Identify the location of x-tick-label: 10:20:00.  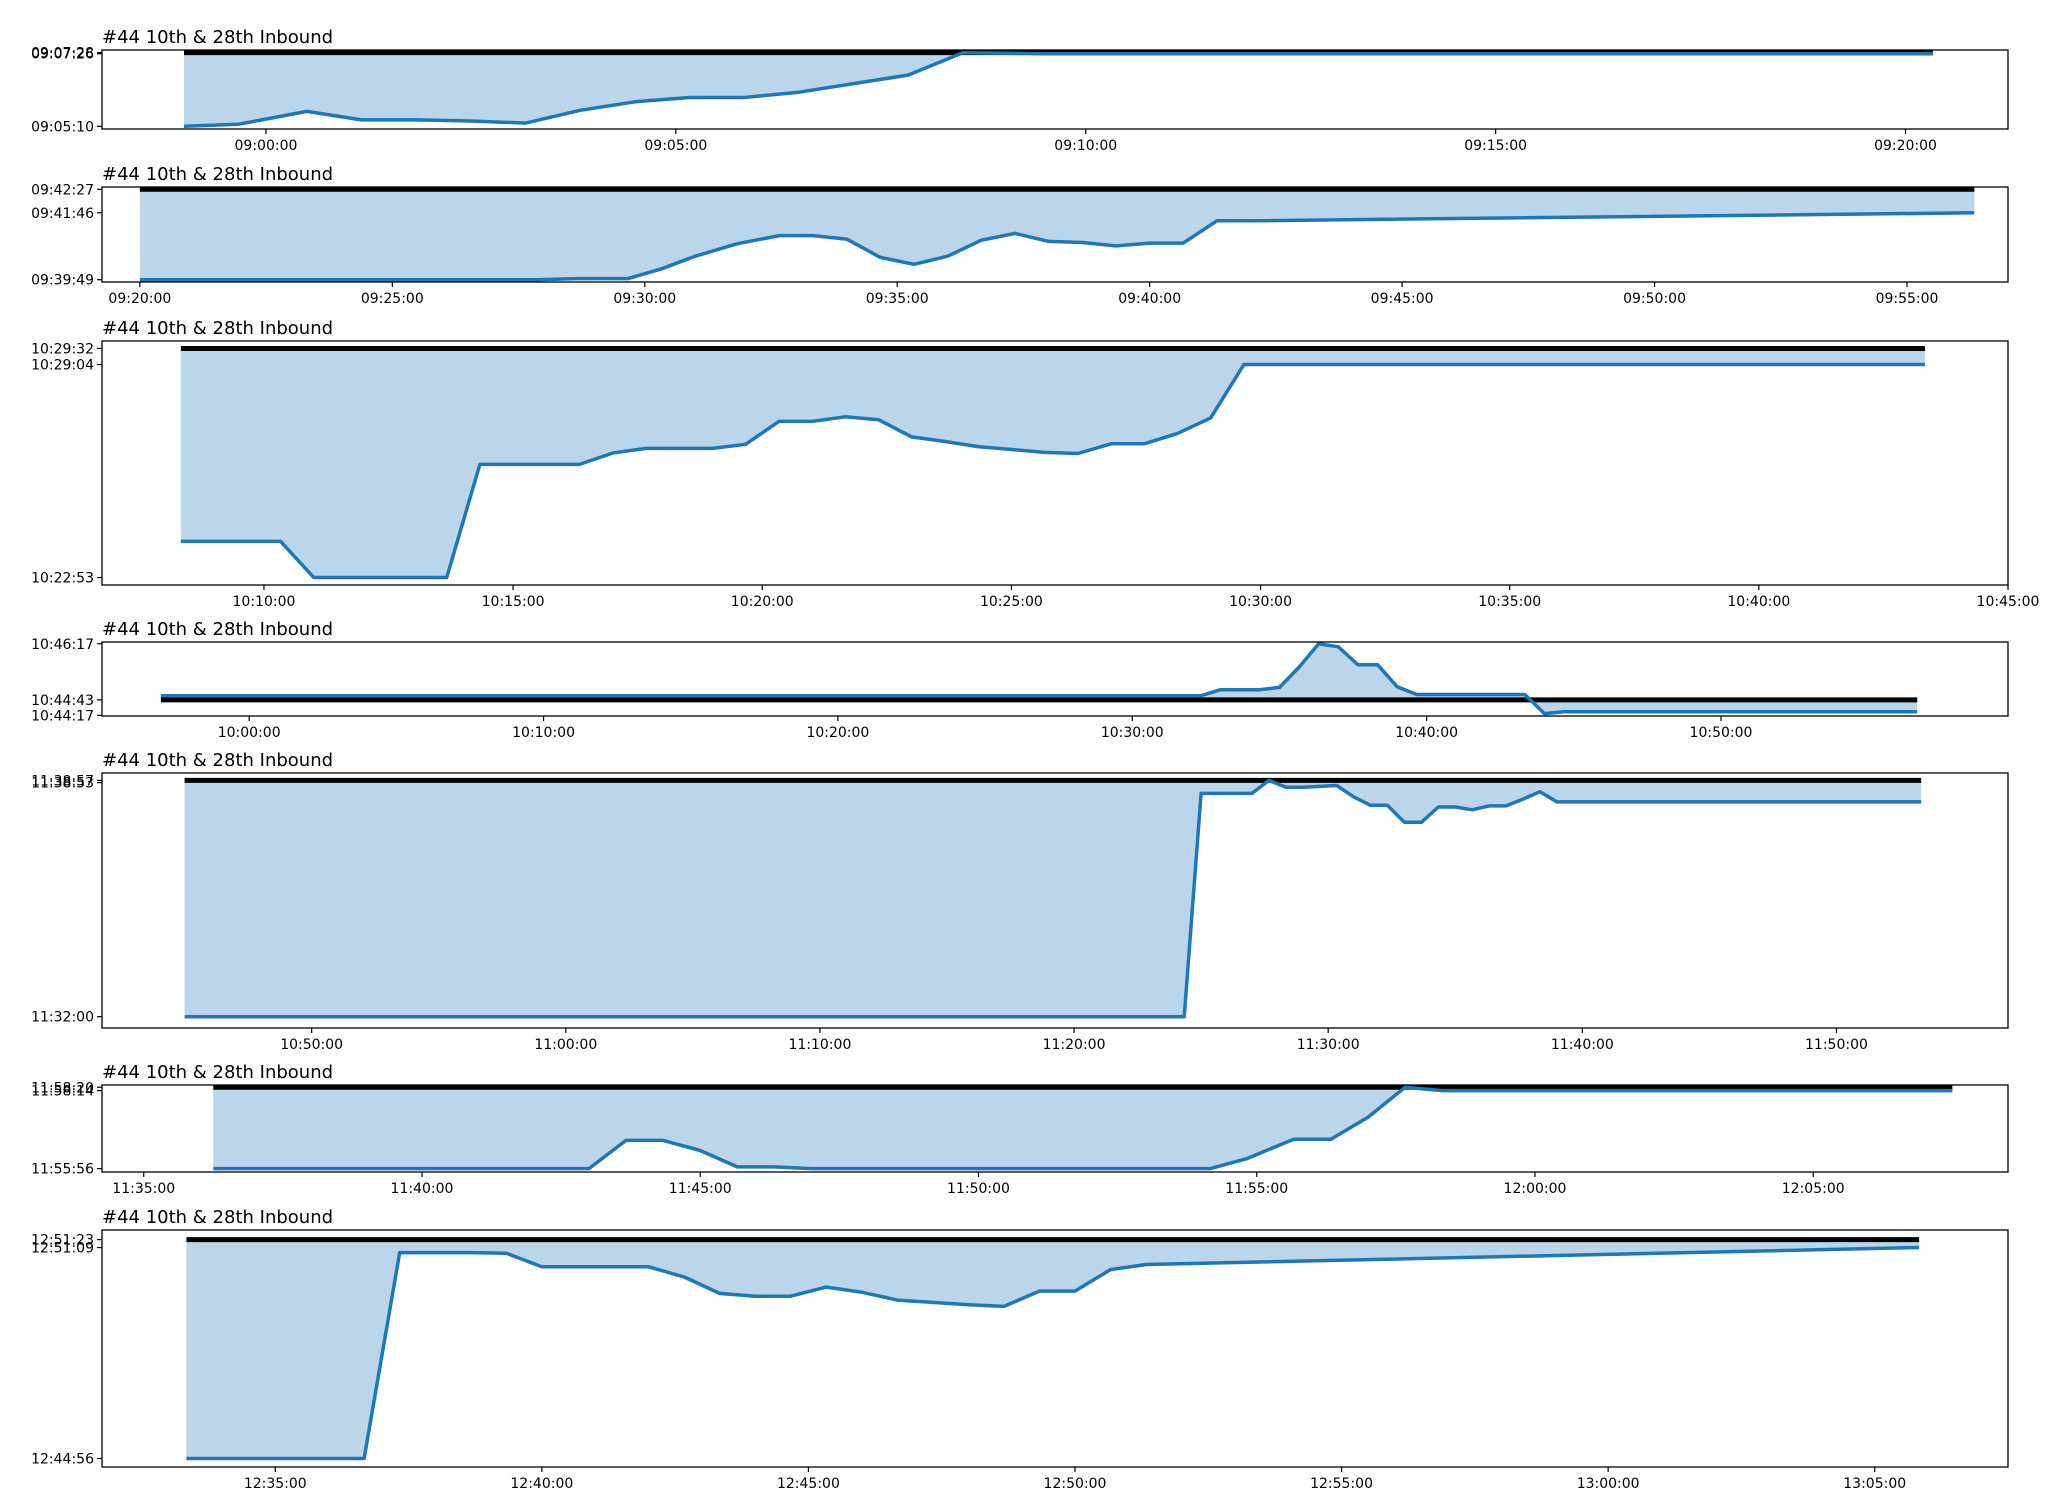
(762, 602).